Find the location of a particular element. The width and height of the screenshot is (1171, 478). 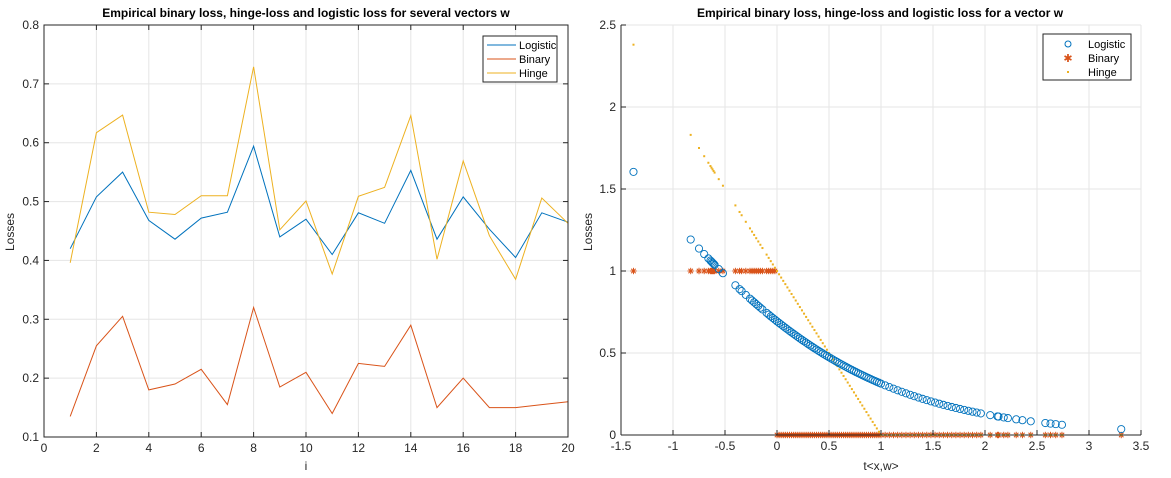

left-x-tick-label: 16 is located at coordinates (464, 448).